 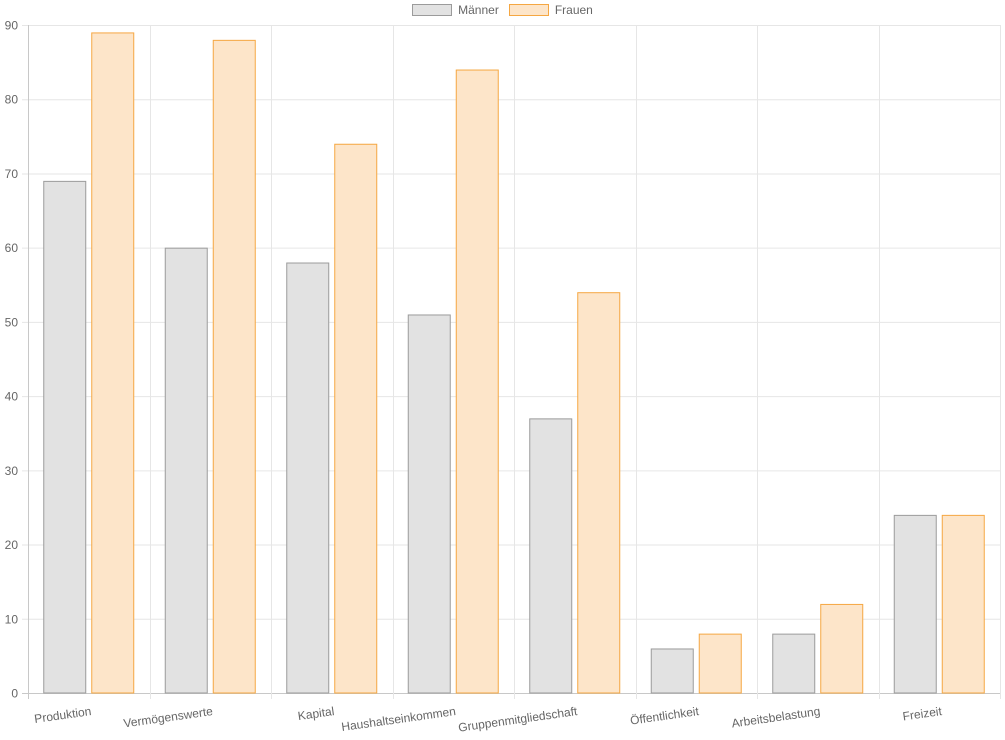 I want to click on x-tick-label: Vermögenswerte, so click(x=168, y=717).